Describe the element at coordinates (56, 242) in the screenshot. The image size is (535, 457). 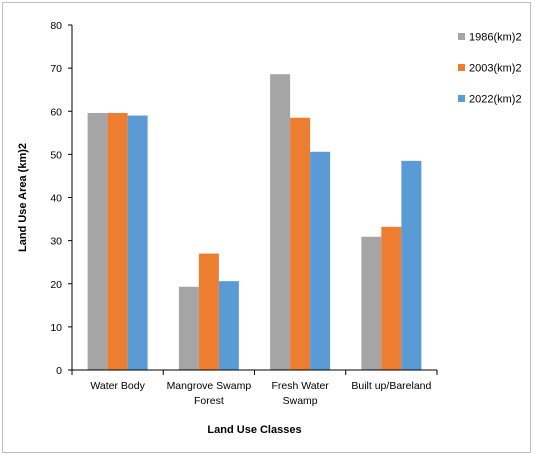
I see `y-tick-label: 30` at that location.